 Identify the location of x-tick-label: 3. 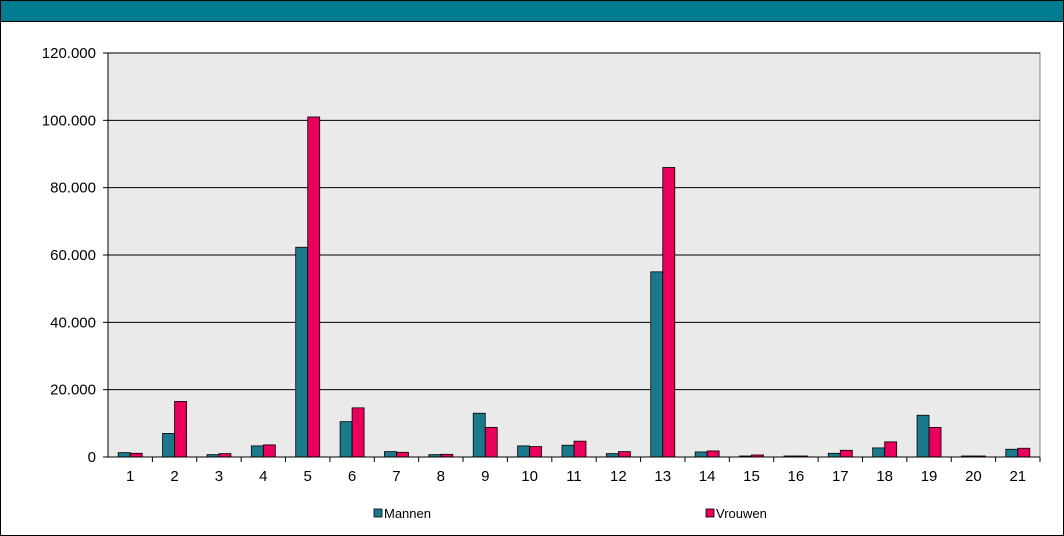
(219, 476).